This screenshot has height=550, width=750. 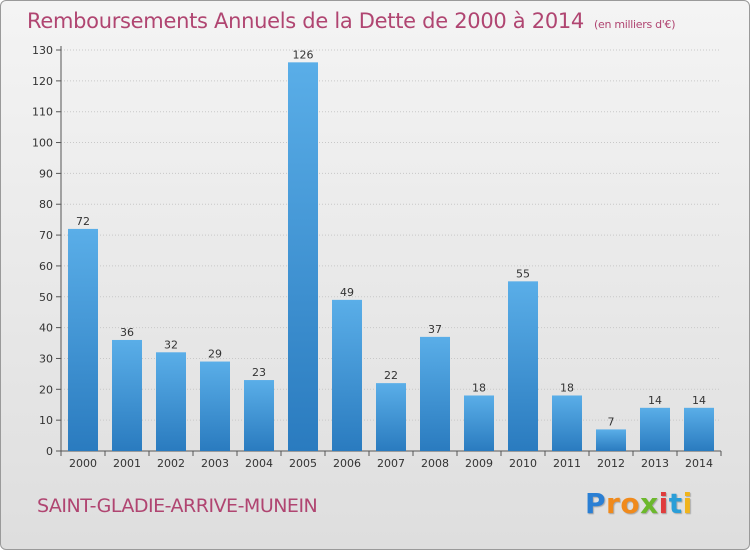 What do you see at coordinates (42, 143) in the screenshot?
I see `y-tick-label: 100` at bounding box center [42, 143].